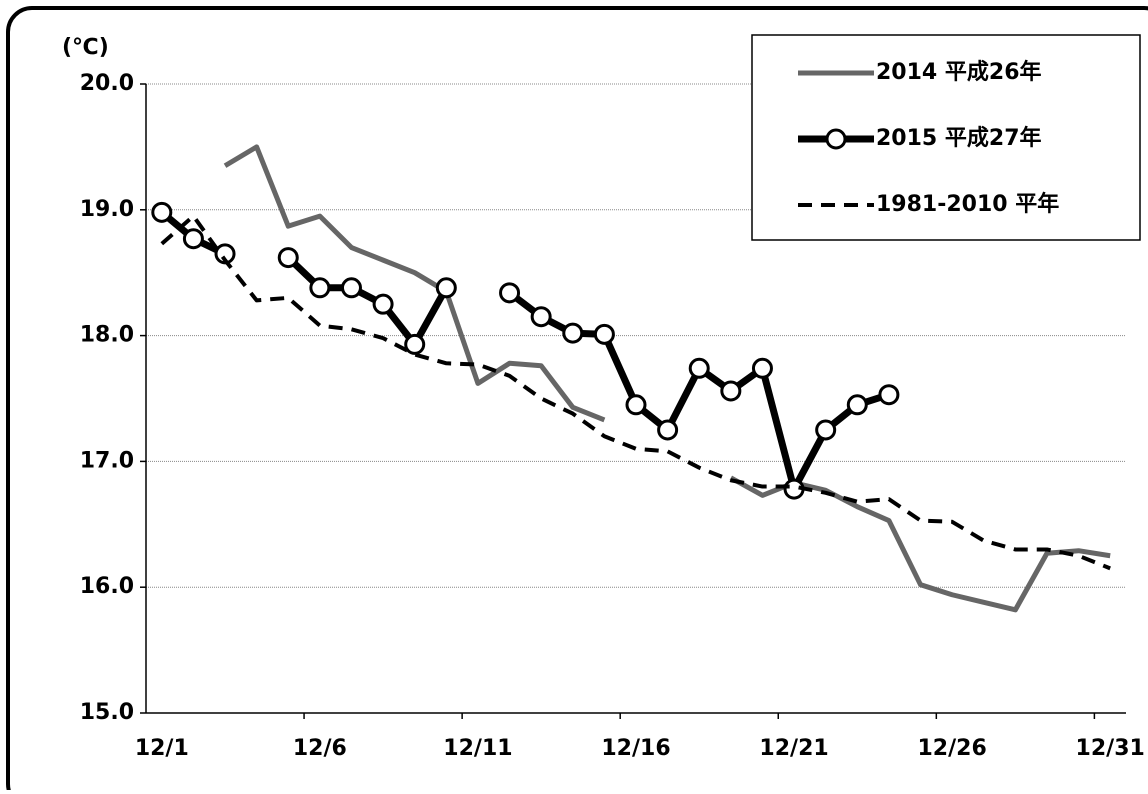  What do you see at coordinates (635, 748) in the screenshot?
I see `x-tick-label: 12/16` at bounding box center [635, 748].